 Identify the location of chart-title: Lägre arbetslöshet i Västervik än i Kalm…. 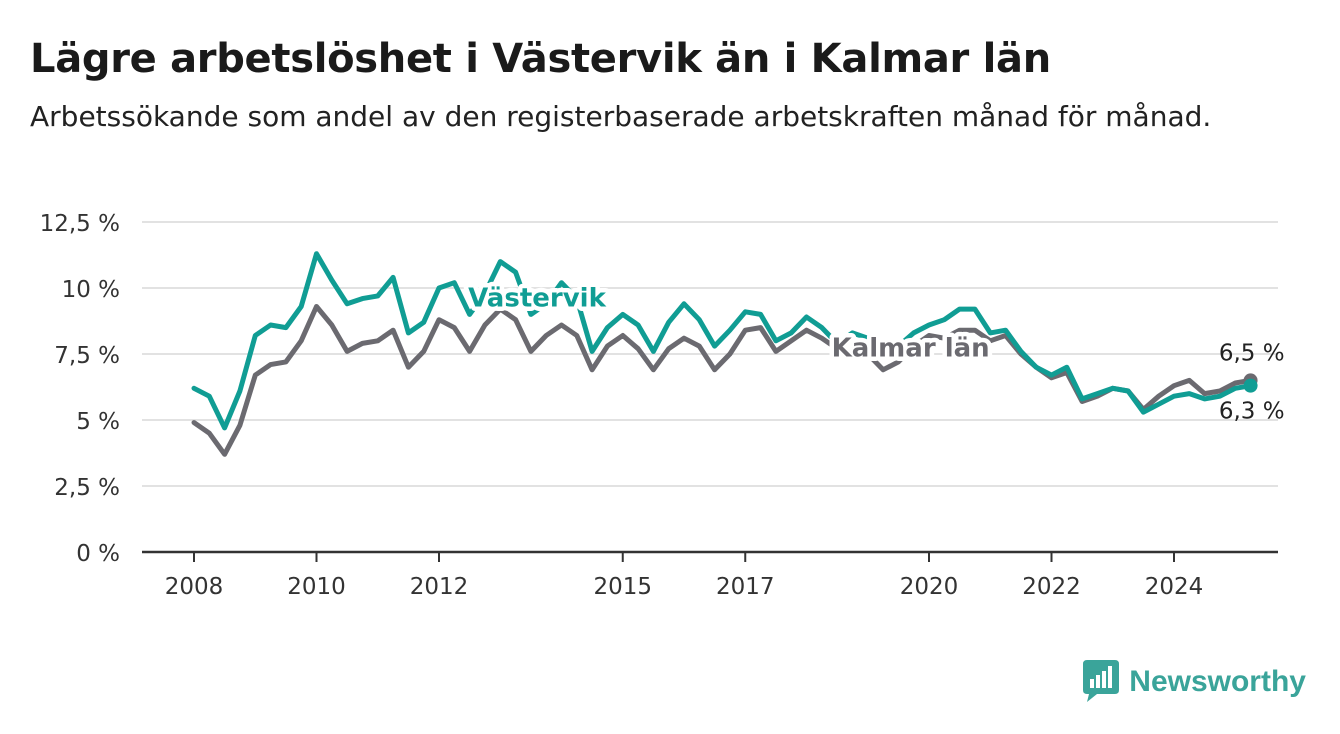
(540, 59).